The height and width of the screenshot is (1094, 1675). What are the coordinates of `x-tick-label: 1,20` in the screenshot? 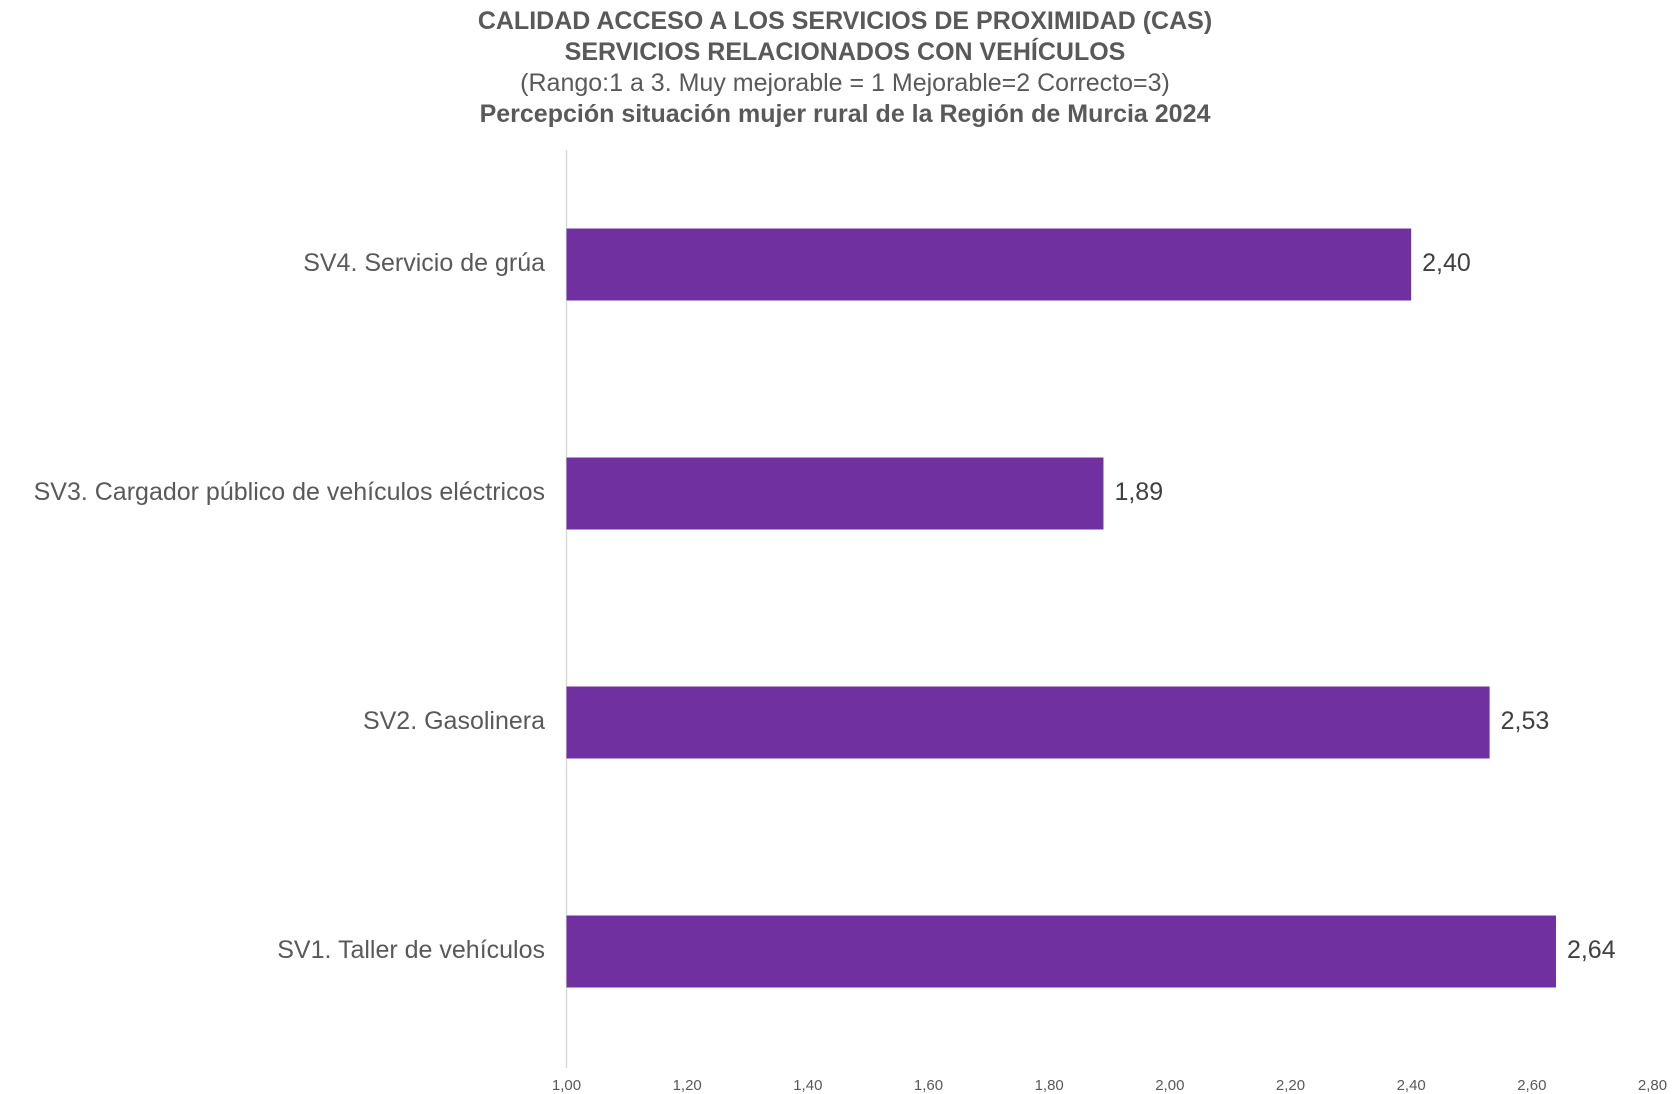 It's located at (687, 1085).